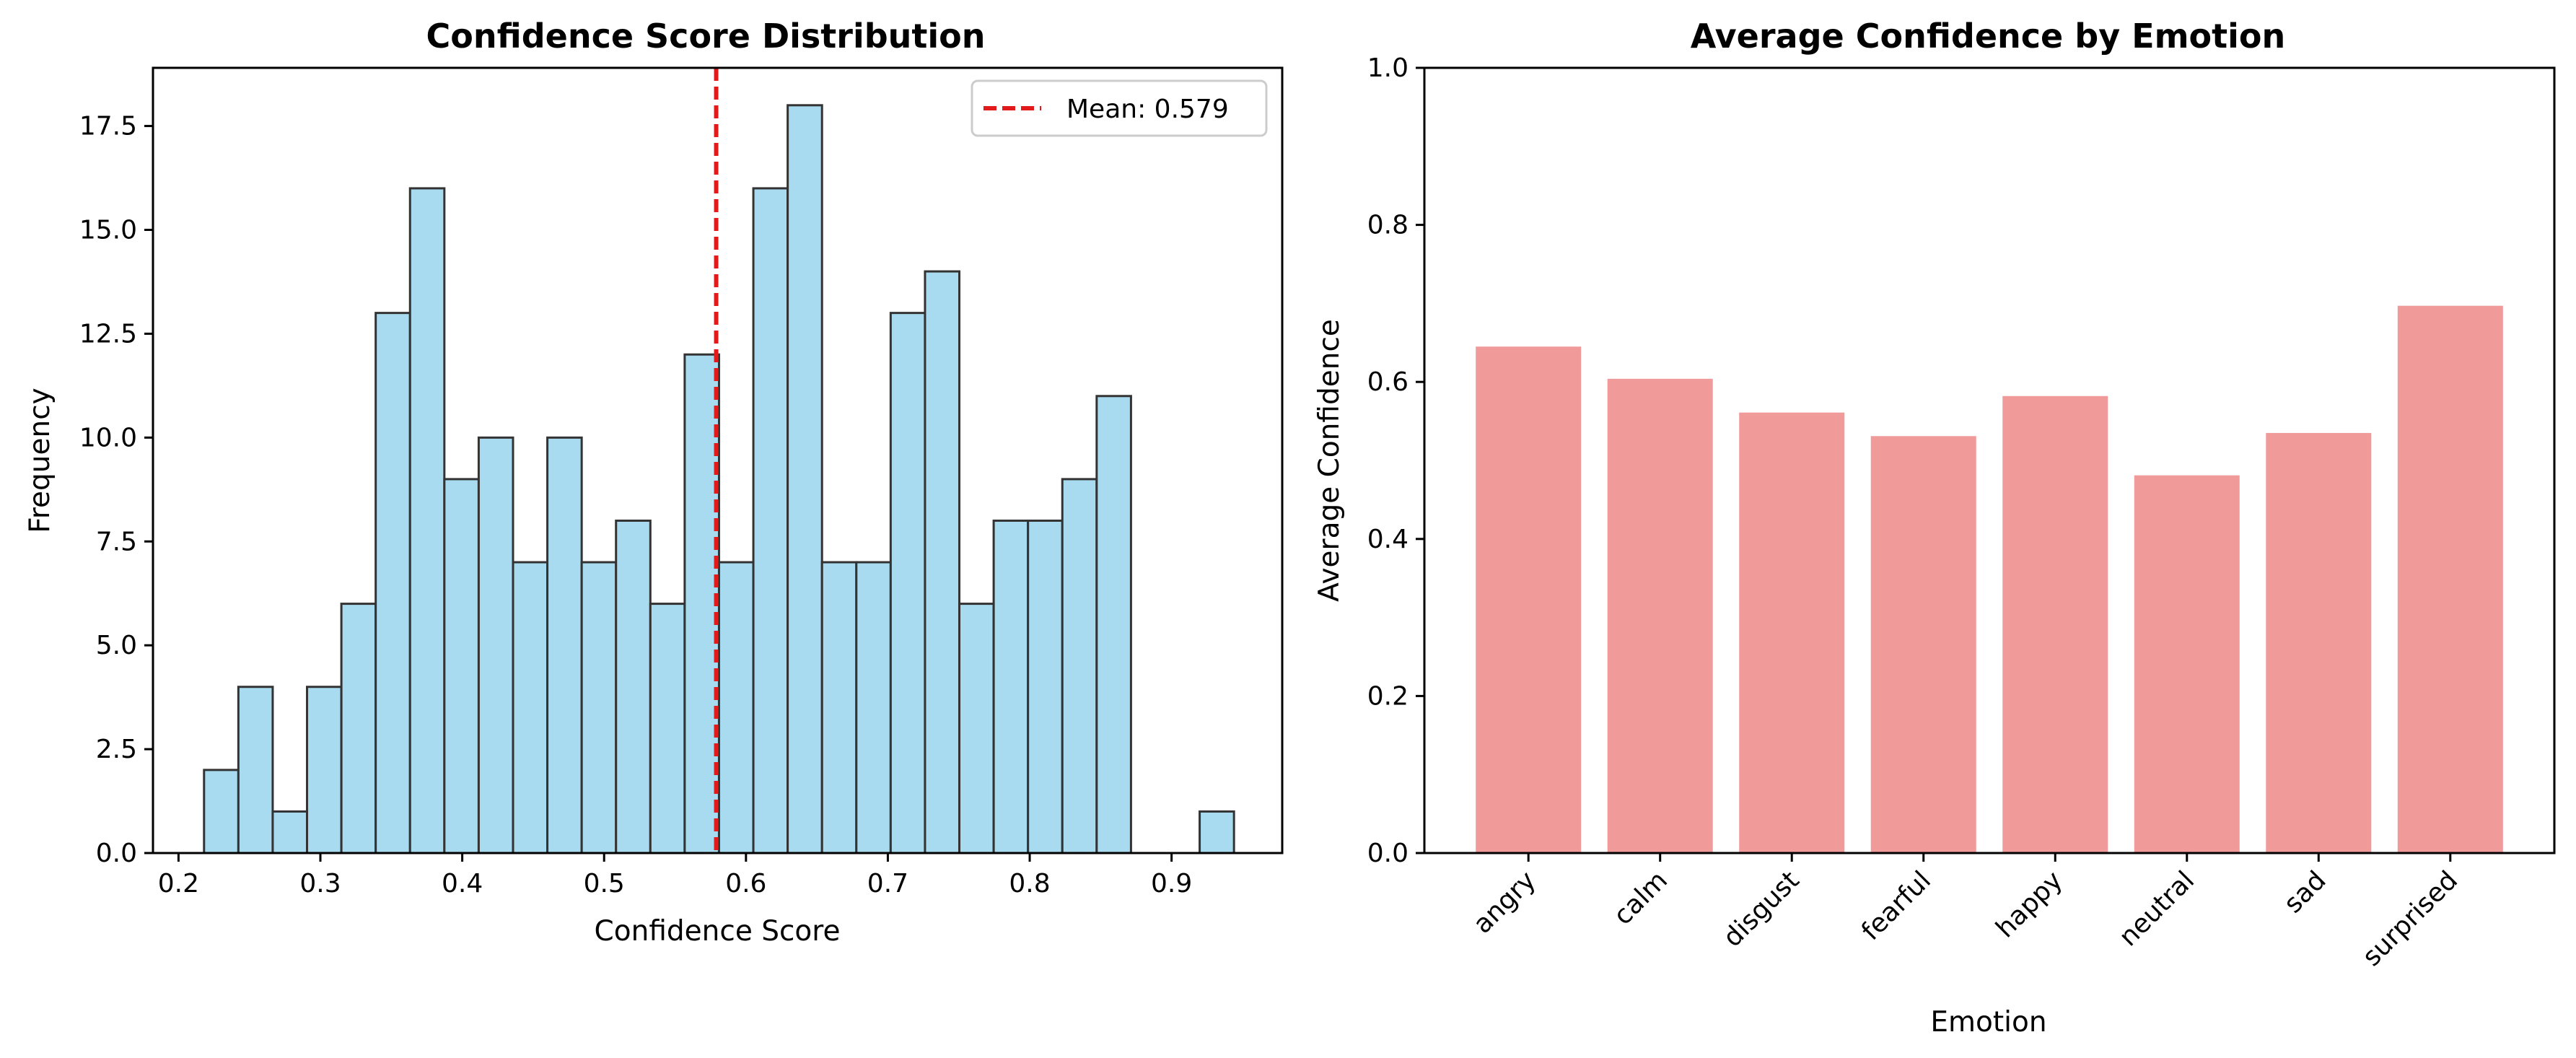  What do you see at coordinates (1388, 382) in the screenshot?
I see `y-tick-label: 0.6` at bounding box center [1388, 382].